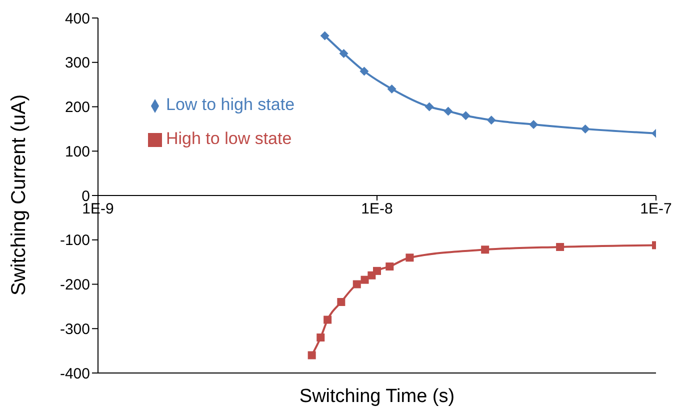 This screenshot has width=685, height=412. I want to click on x-tick-label: 1E-7, so click(656, 209).